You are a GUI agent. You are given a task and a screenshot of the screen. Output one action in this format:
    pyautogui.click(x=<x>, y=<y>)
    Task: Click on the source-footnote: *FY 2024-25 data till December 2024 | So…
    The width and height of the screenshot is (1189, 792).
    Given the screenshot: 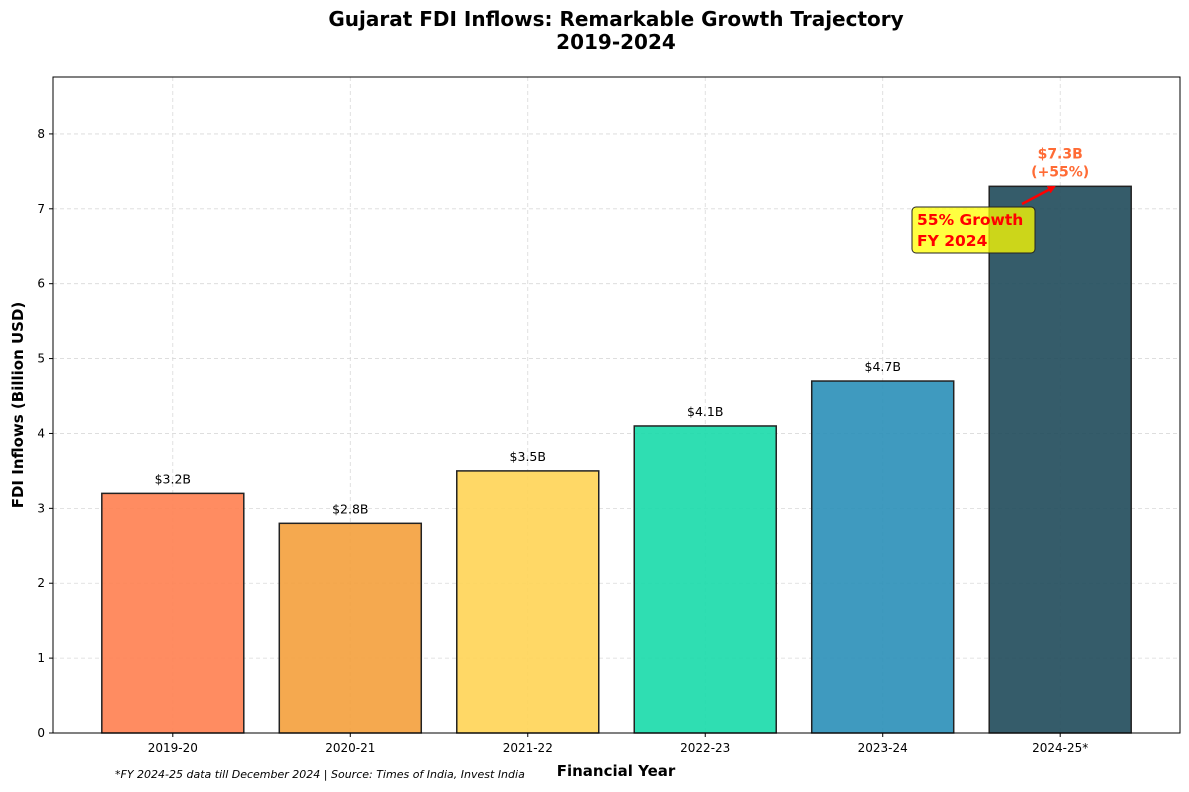 What is the action you would take?
    pyautogui.click(x=320, y=774)
    